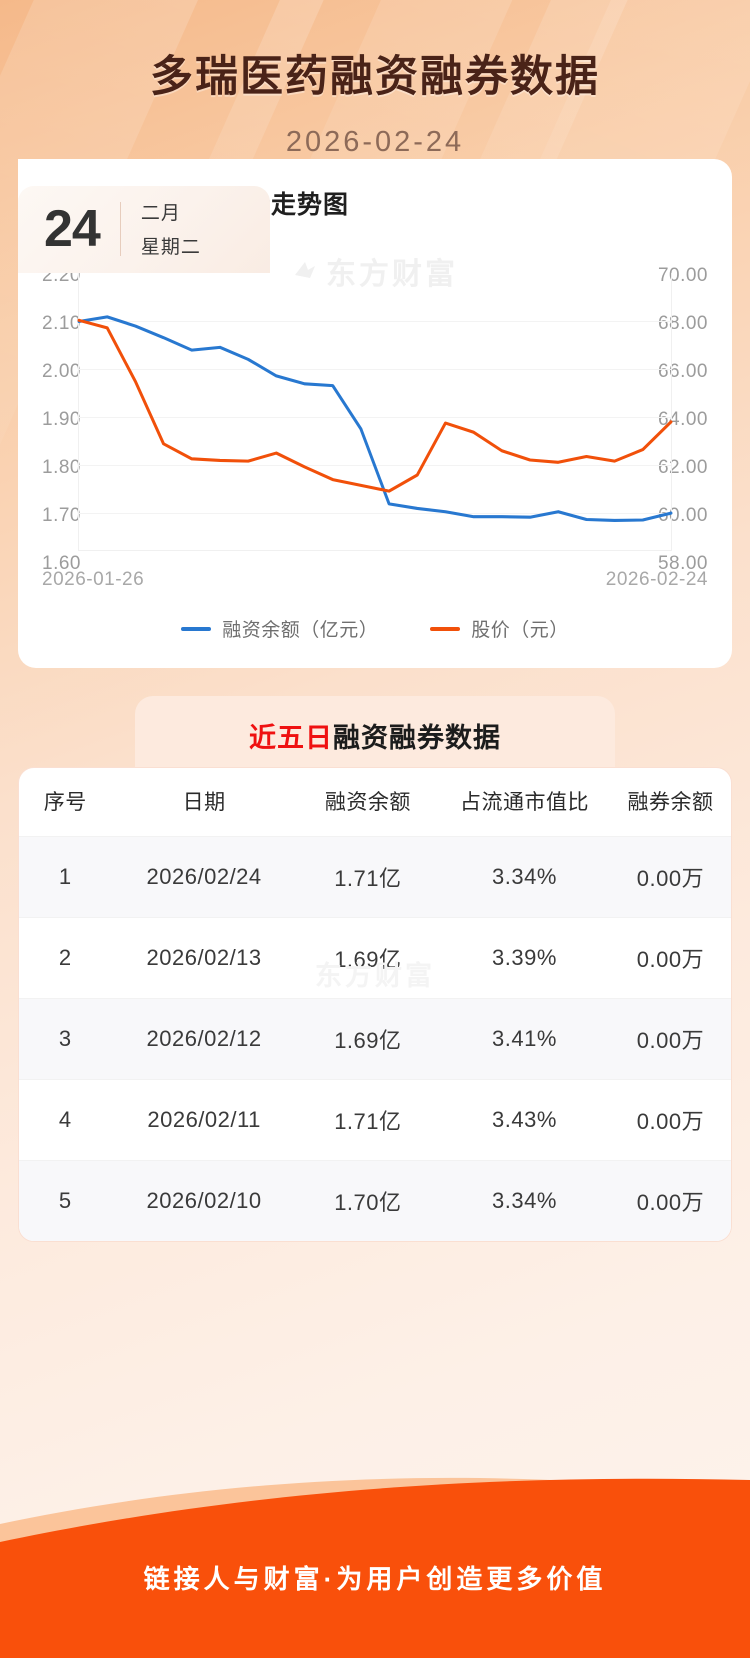  Describe the element at coordinates (682, 515) in the screenshot. I see `y-axis-right-tick: 60.00` at that location.